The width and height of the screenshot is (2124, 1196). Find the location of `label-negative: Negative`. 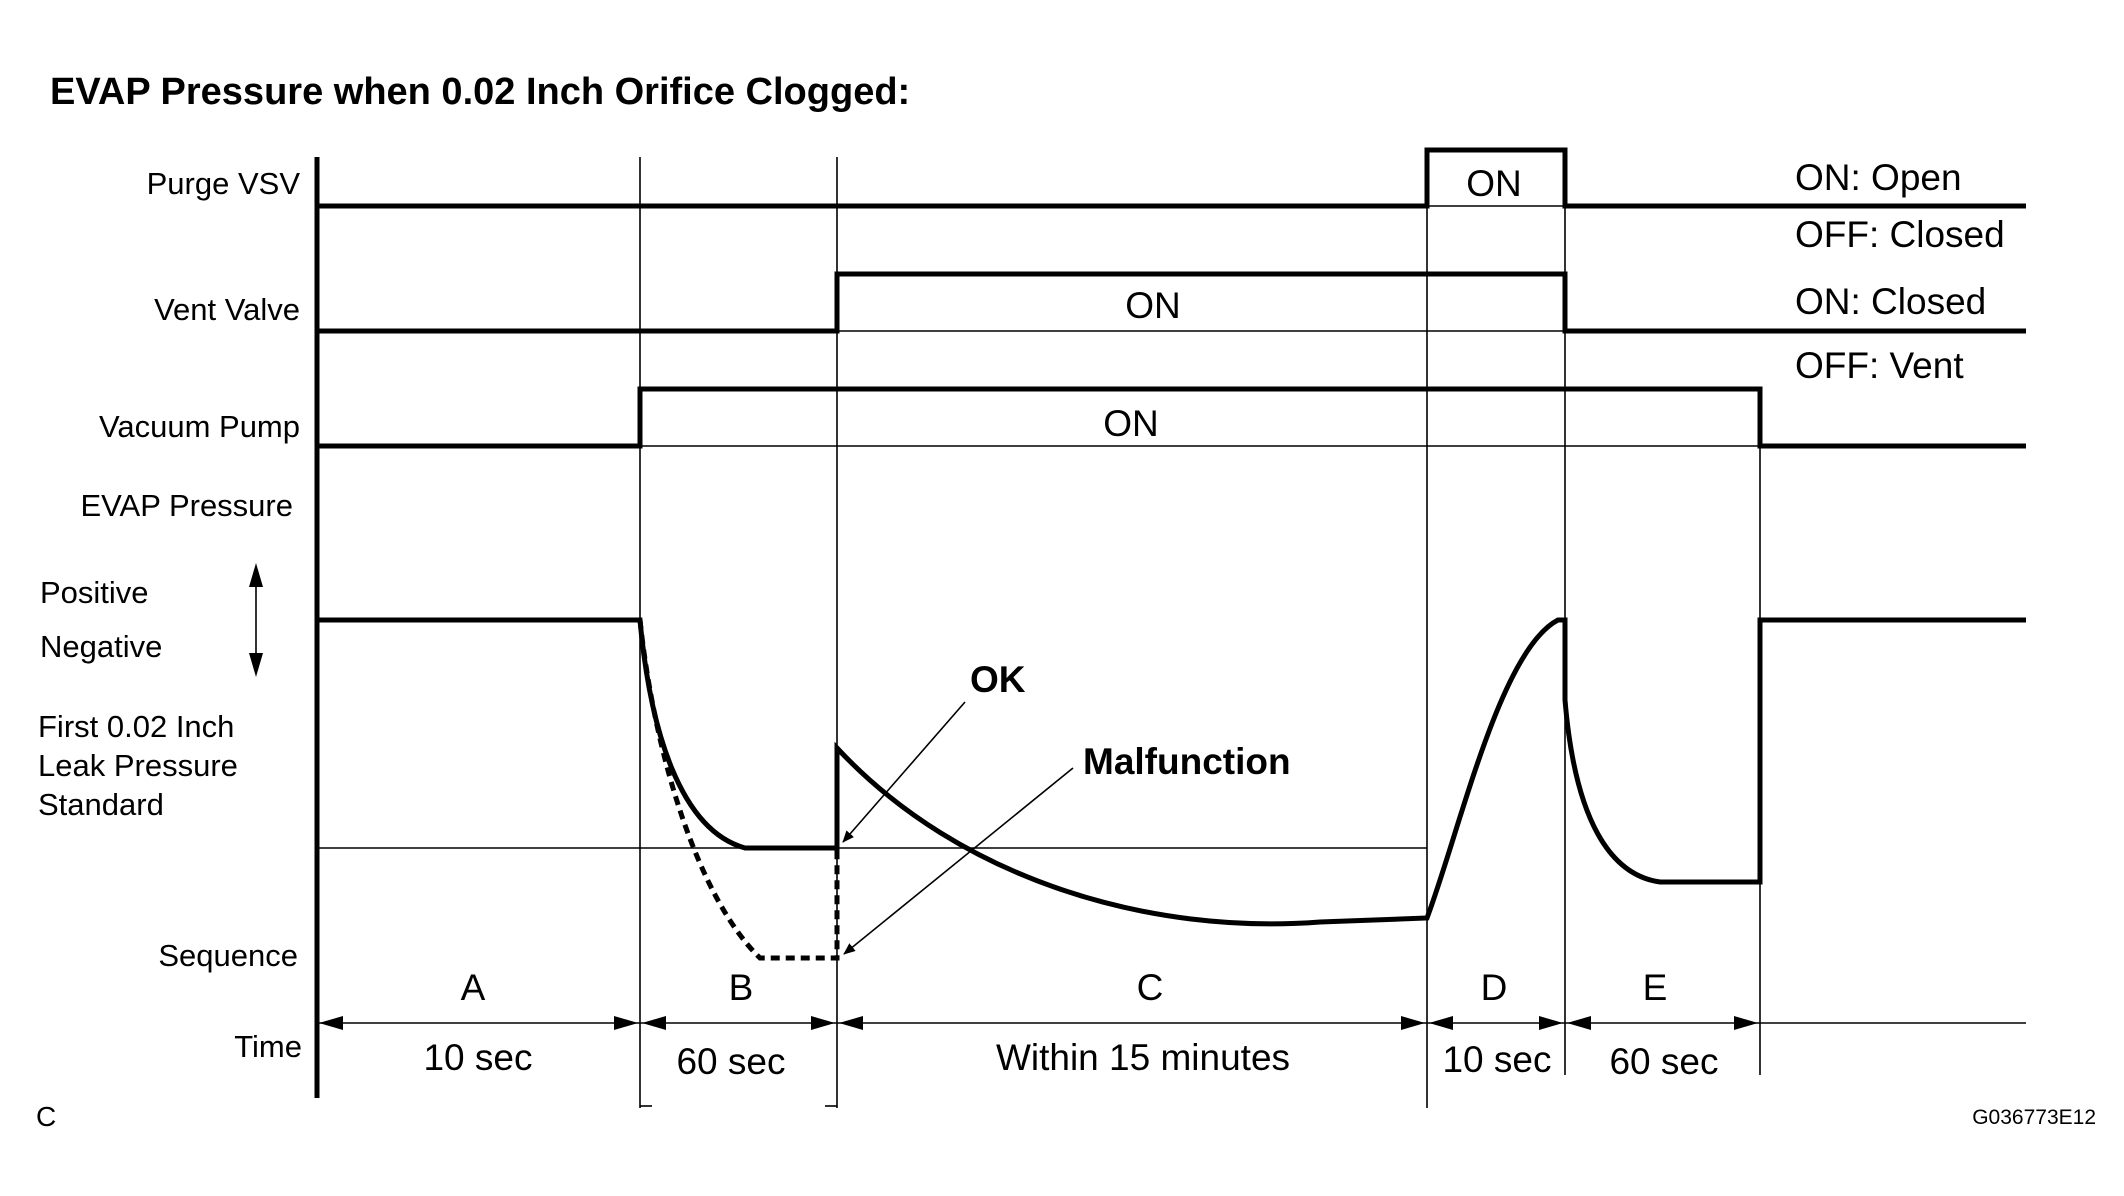

label-negative: Negative is located at coordinates (101, 646).